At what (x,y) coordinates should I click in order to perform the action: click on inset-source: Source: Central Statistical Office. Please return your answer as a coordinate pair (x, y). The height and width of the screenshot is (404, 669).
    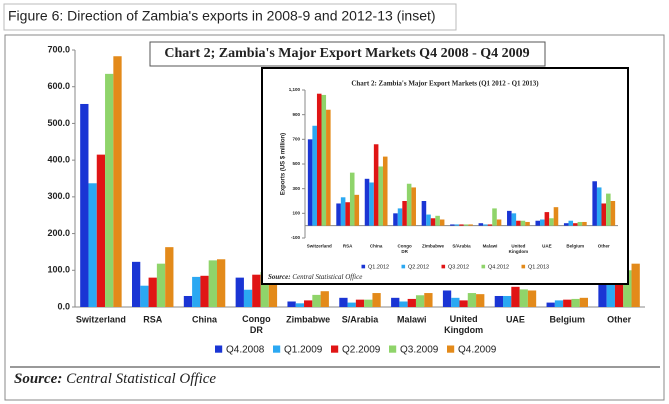
    Looking at the image, I should click on (315, 277).